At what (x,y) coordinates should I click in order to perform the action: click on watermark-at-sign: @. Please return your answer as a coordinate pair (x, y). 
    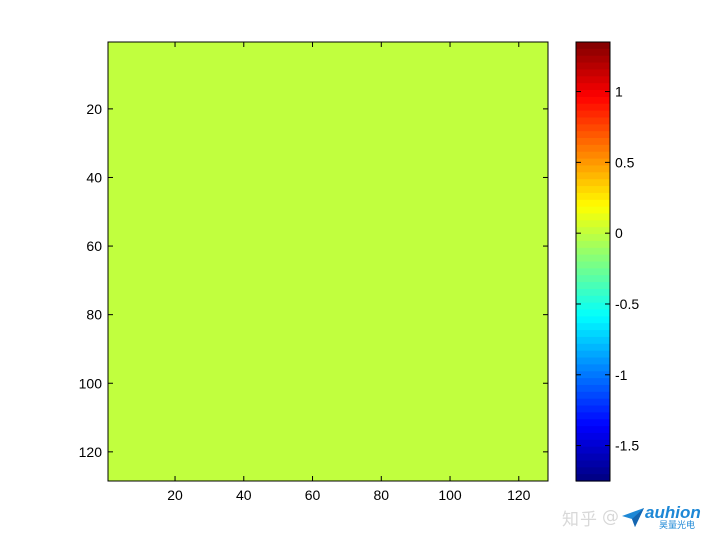
    Looking at the image, I should click on (610, 517).